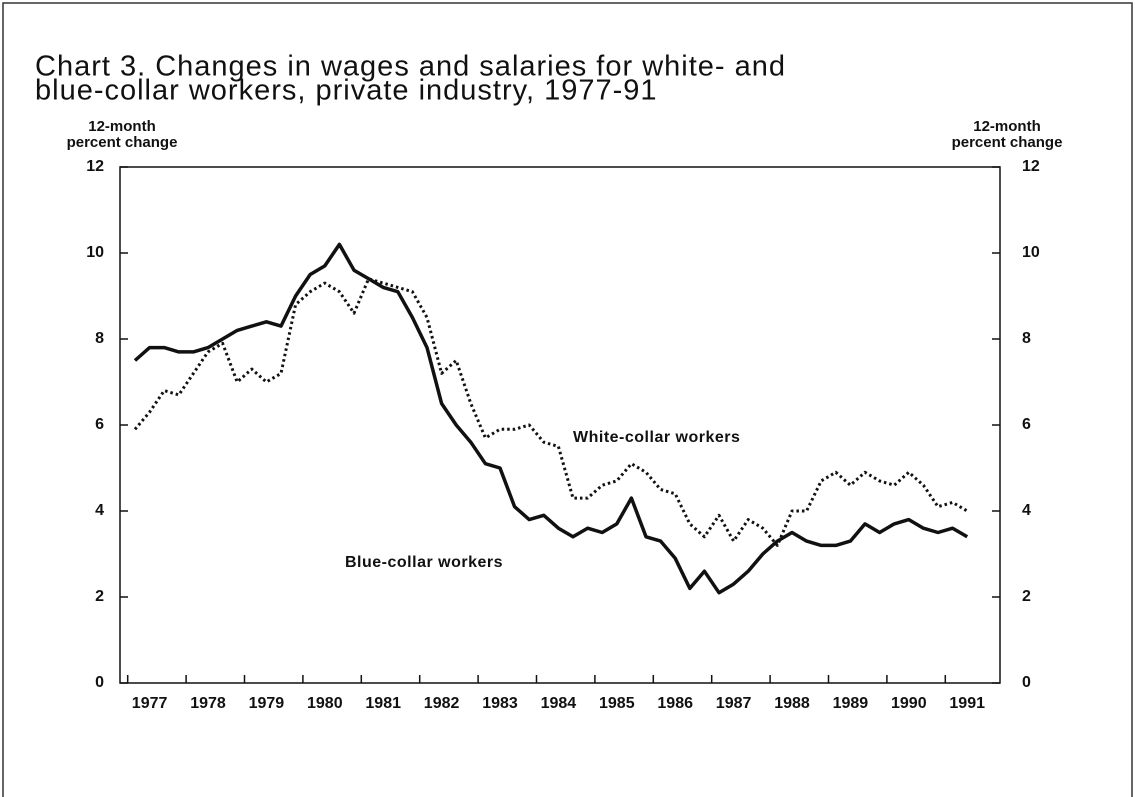 The width and height of the screenshot is (1135, 797). Describe the element at coordinates (95, 252) in the screenshot. I see `y-tick-label: 10` at that location.